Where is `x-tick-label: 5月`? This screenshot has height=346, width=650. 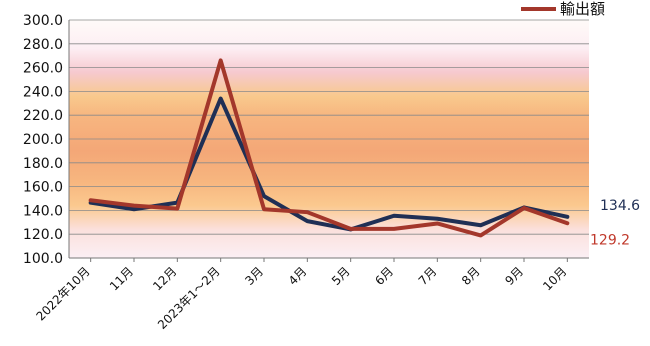 x-tick-label: 5月 is located at coordinates (341, 276).